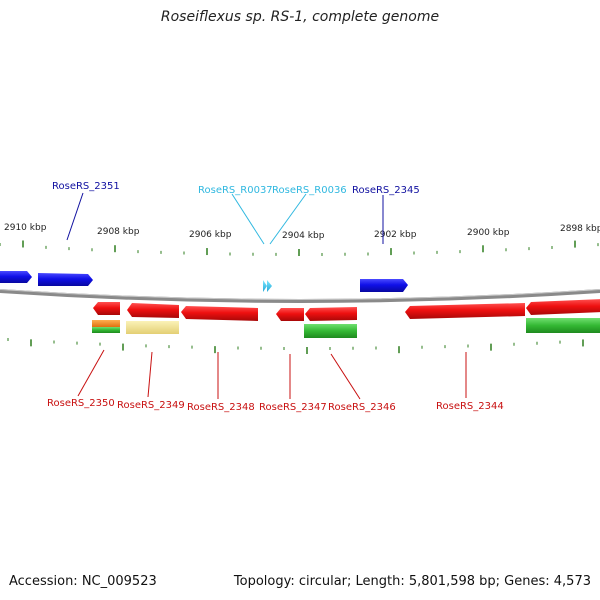 The height and width of the screenshot is (600, 600). Describe the element at coordinates (151, 405) in the screenshot. I see `gene-label-RoseRS_2349: RoseRS_2349` at that location.